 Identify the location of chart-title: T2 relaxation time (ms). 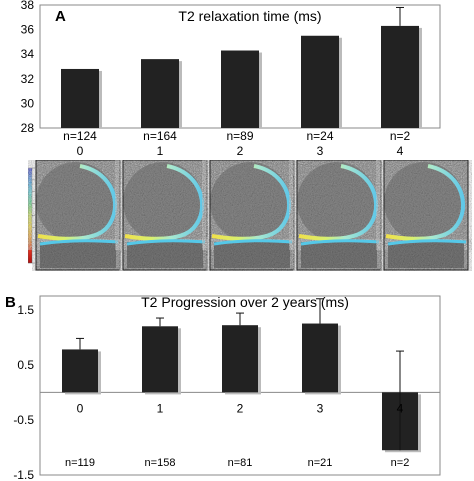
(249, 16).